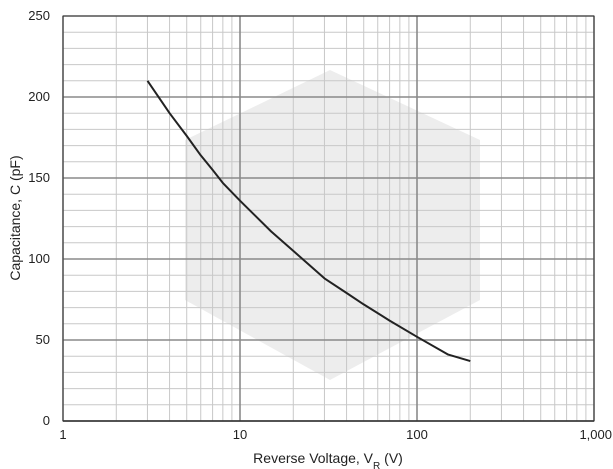 The height and width of the screenshot is (469, 613). I want to click on y-tick-label: 150, so click(39, 177).